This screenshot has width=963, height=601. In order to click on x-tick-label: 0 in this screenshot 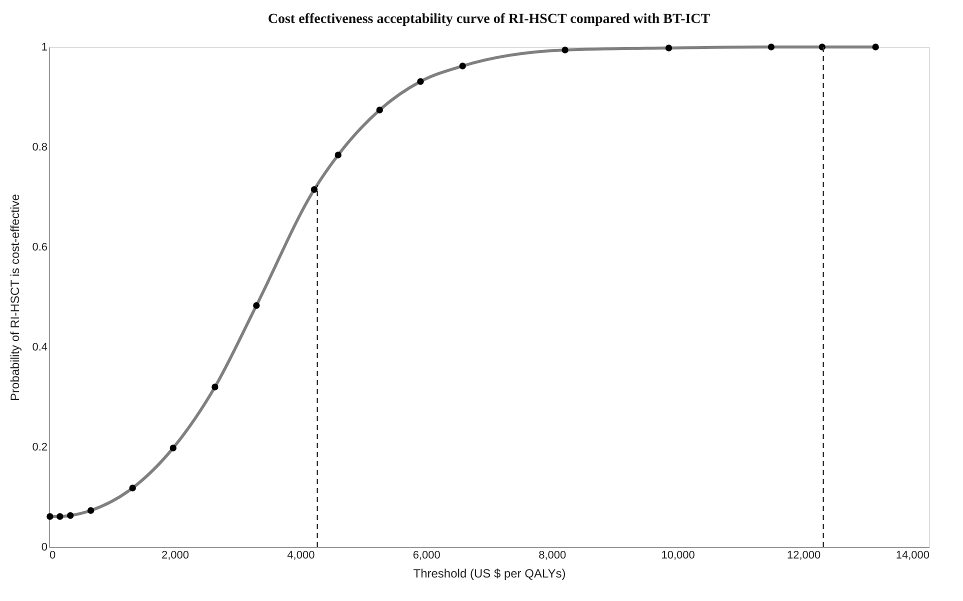, I will do `click(53, 556)`.